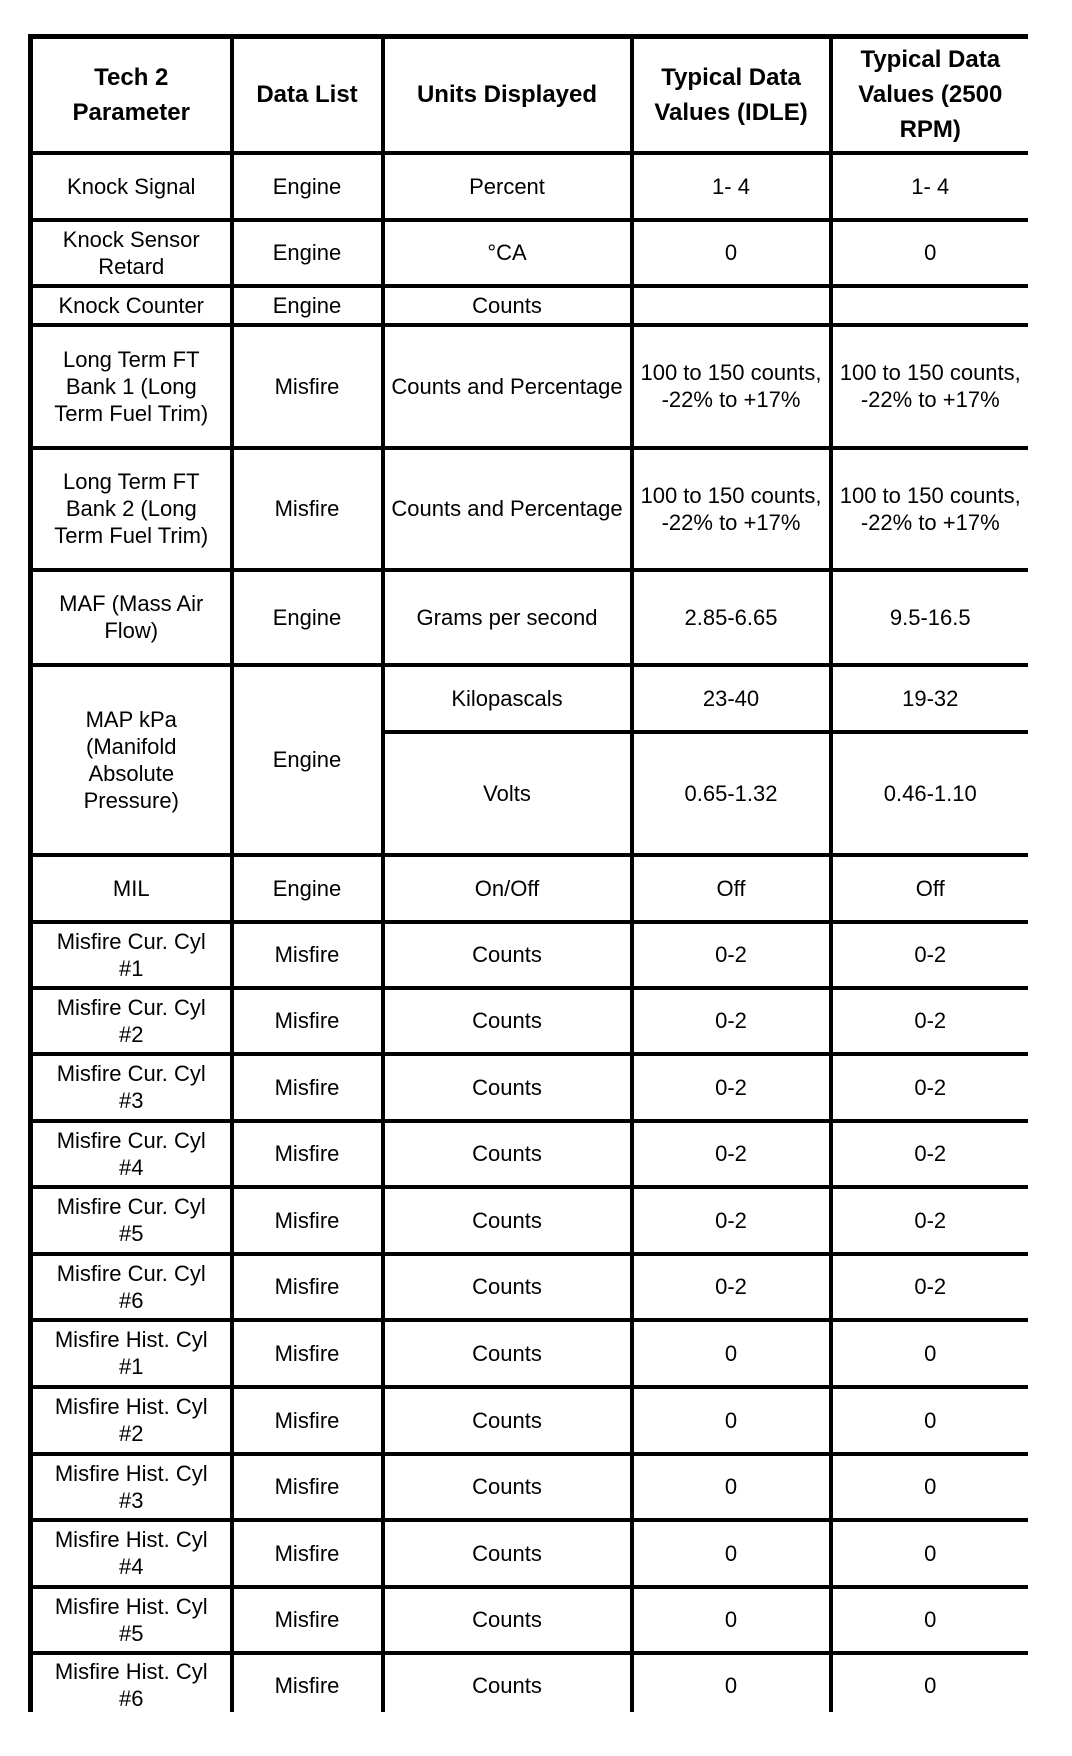 This screenshot has height=1756, width=1072. I want to click on cell-parameter: Misfire Hist. Cyl #4, so click(131, 1553).